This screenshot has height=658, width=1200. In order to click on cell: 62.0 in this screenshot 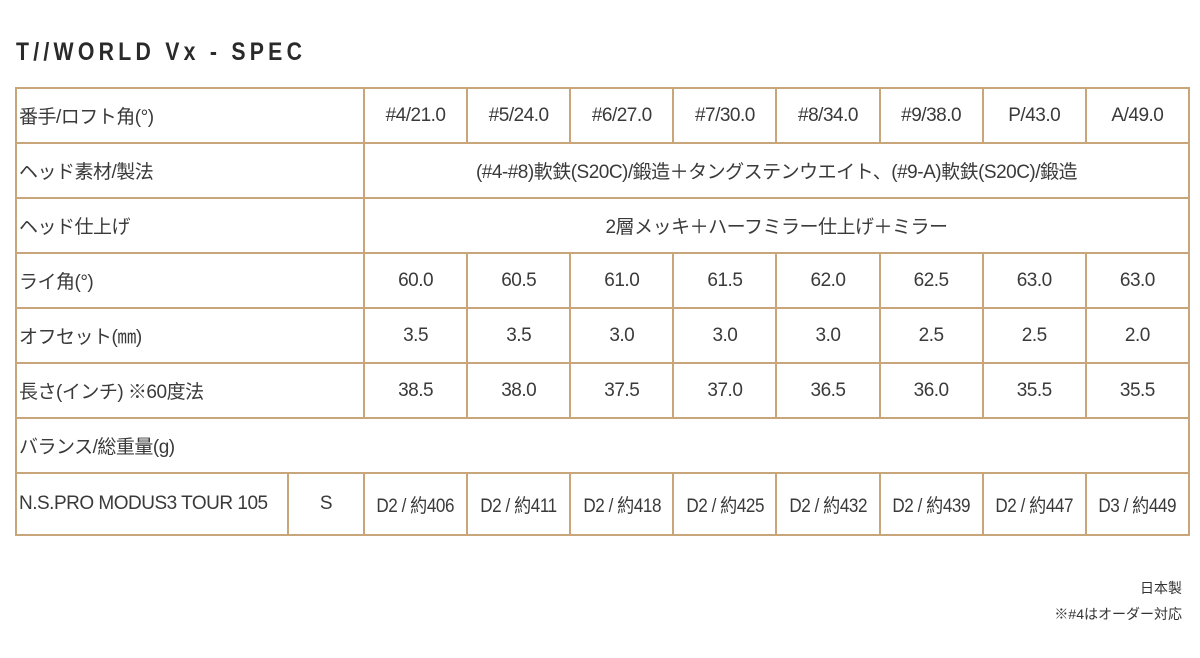, I will do `click(828, 280)`.